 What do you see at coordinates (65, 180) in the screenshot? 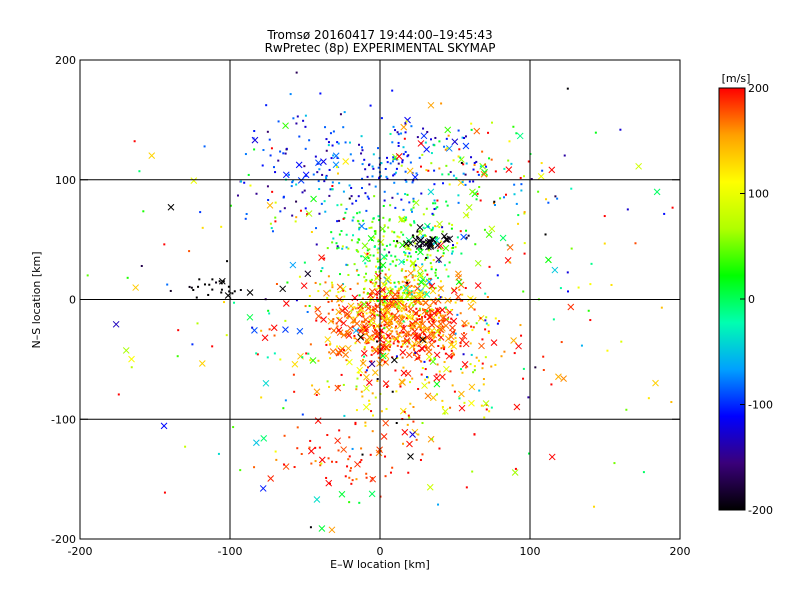
I see `y-tick-label: 100` at bounding box center [65, 180].